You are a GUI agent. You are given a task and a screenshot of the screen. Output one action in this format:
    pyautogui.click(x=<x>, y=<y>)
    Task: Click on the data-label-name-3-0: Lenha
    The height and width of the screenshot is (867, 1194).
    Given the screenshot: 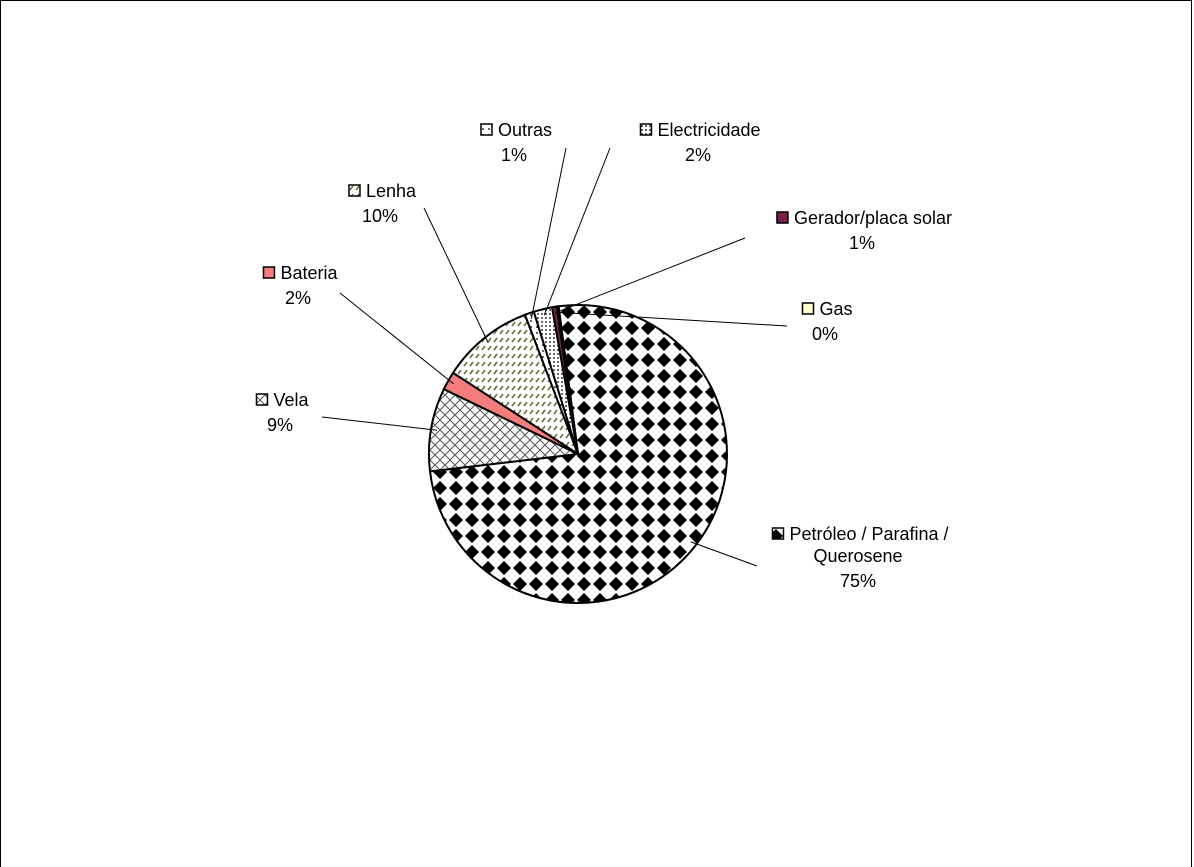 What is the action you would take?
    pyautogui.click(x=391, y=191)
    